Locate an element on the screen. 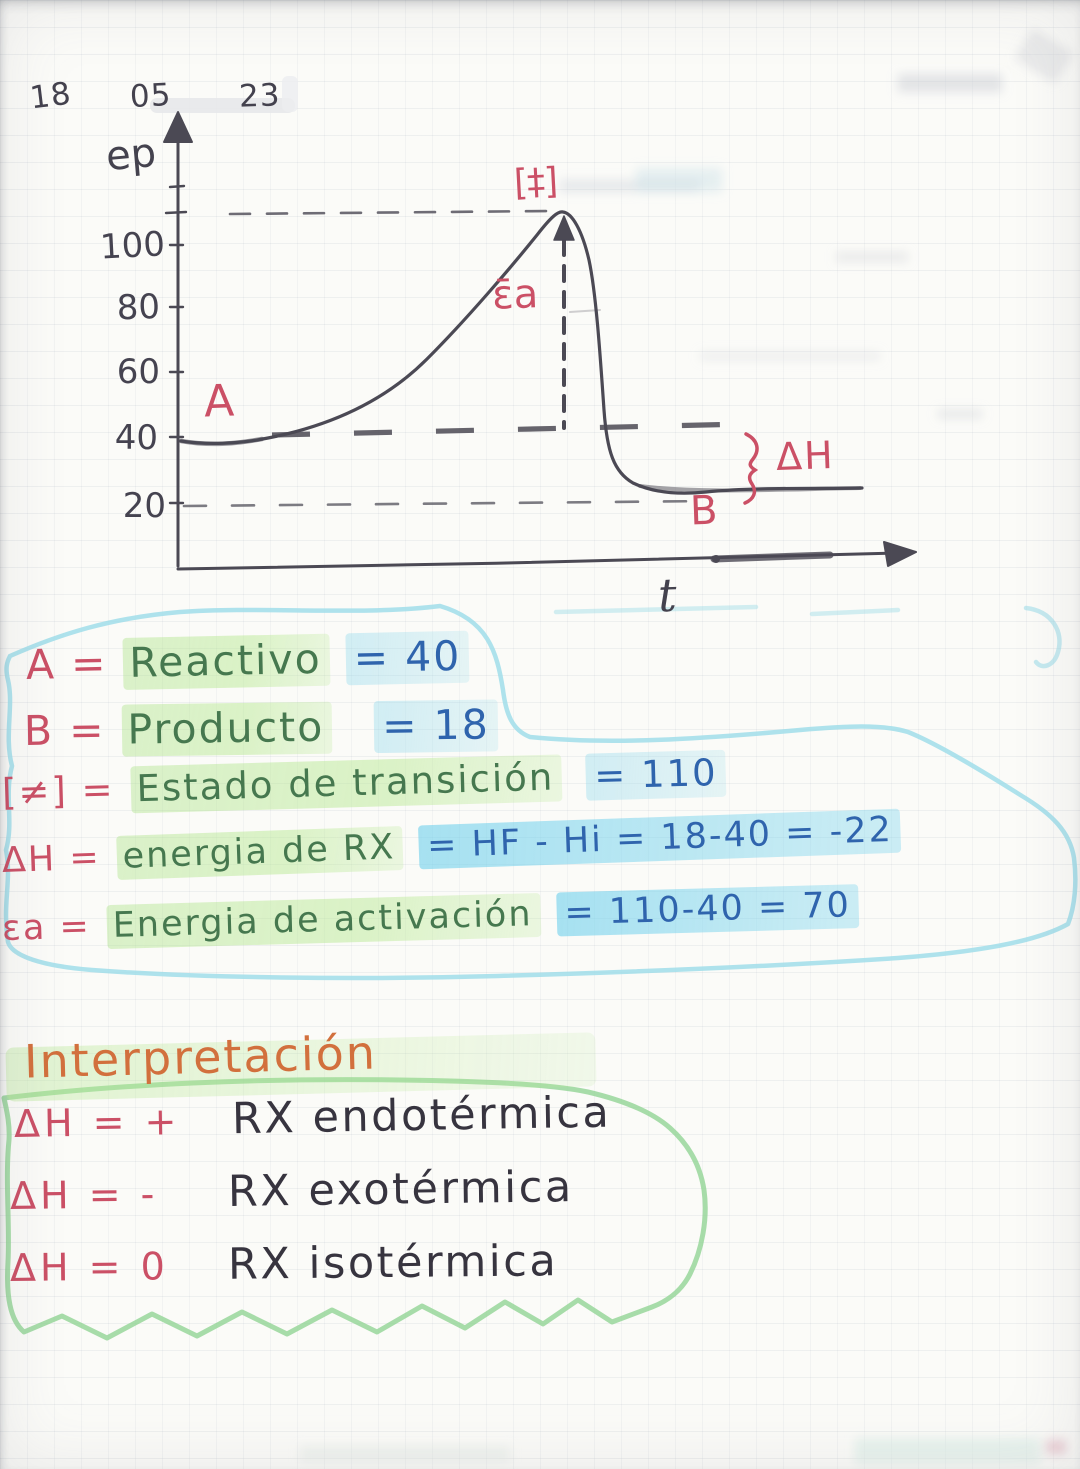 This screenshot has width=1080, height=1469. note-term: Estado de transición is located at coordinates (346, 784).